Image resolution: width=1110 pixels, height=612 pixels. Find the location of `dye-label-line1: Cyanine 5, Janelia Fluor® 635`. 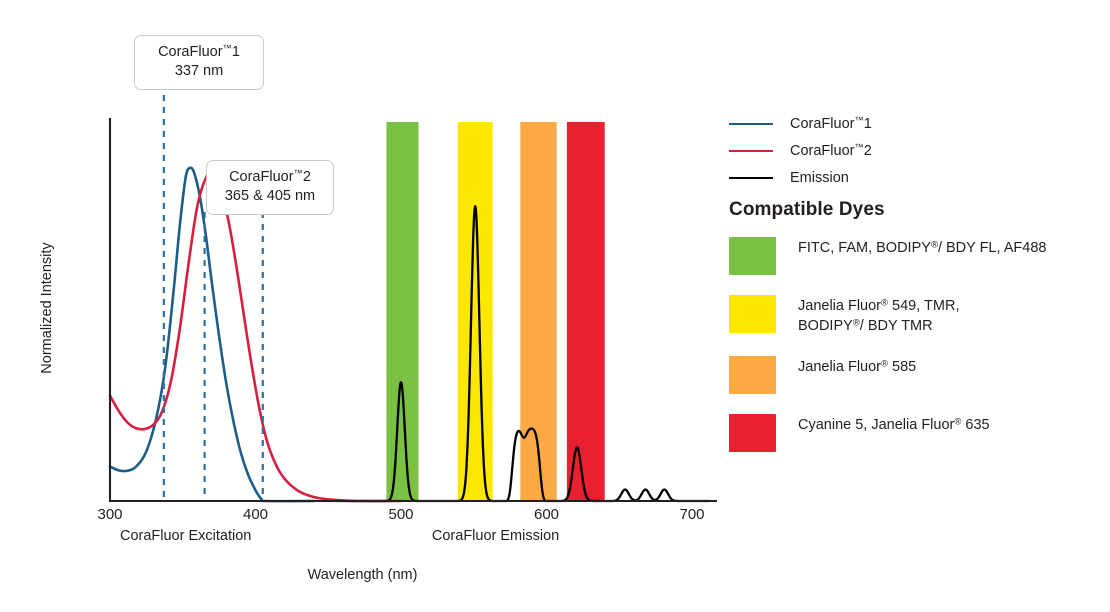

dye-label-line1: Cyanine 5, Janelia Fluor® 635 is located at coordinates (894, 424).